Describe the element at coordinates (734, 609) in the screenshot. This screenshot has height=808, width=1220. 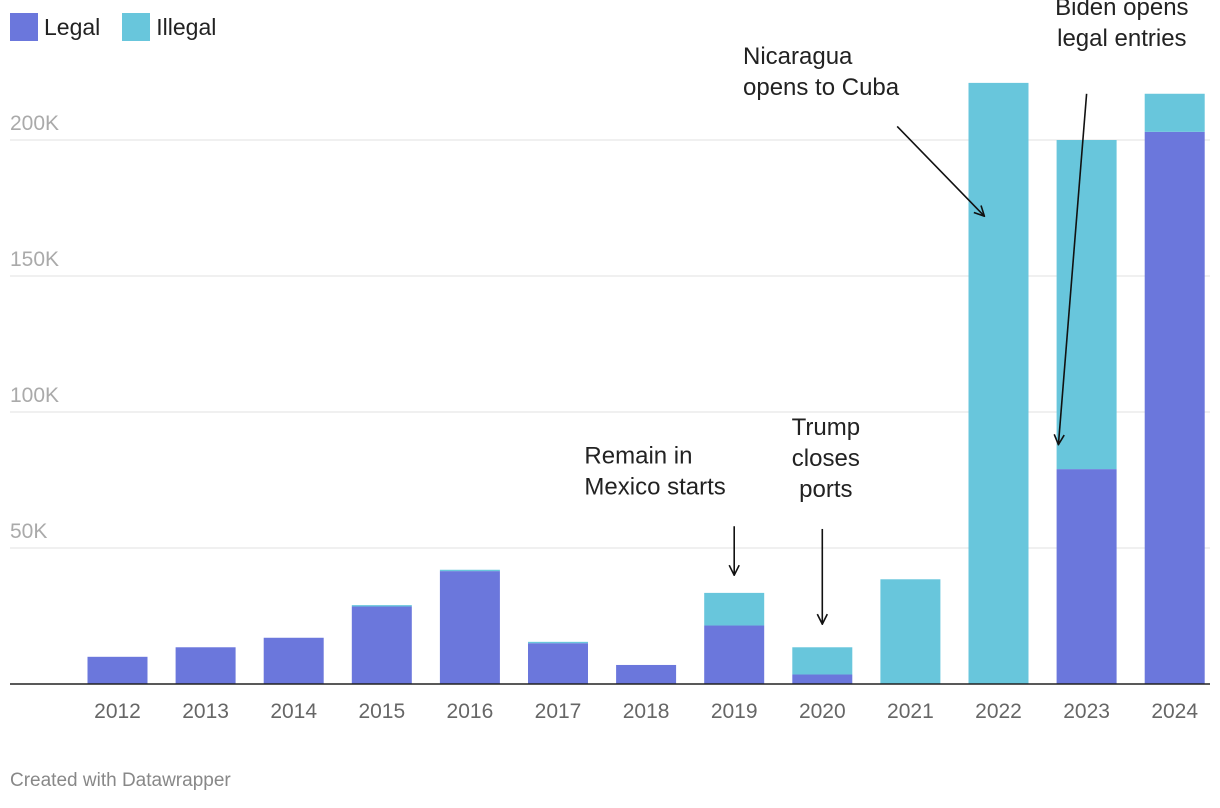
I see `bar-illegal-2019` at that location.